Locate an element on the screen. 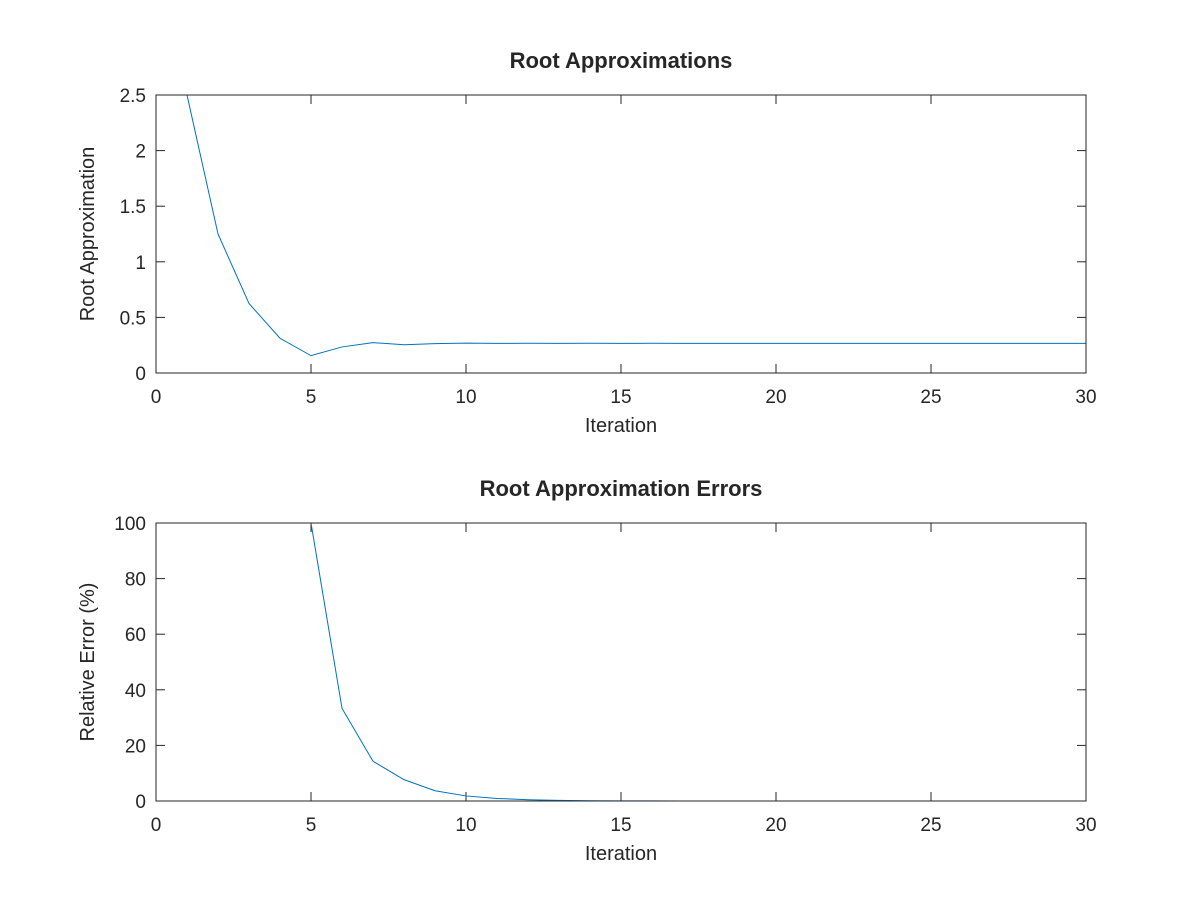 The height and width of the screenshot is (900, 1200). y-axis-label: Root Approximation is located at coordinates (88, 234).